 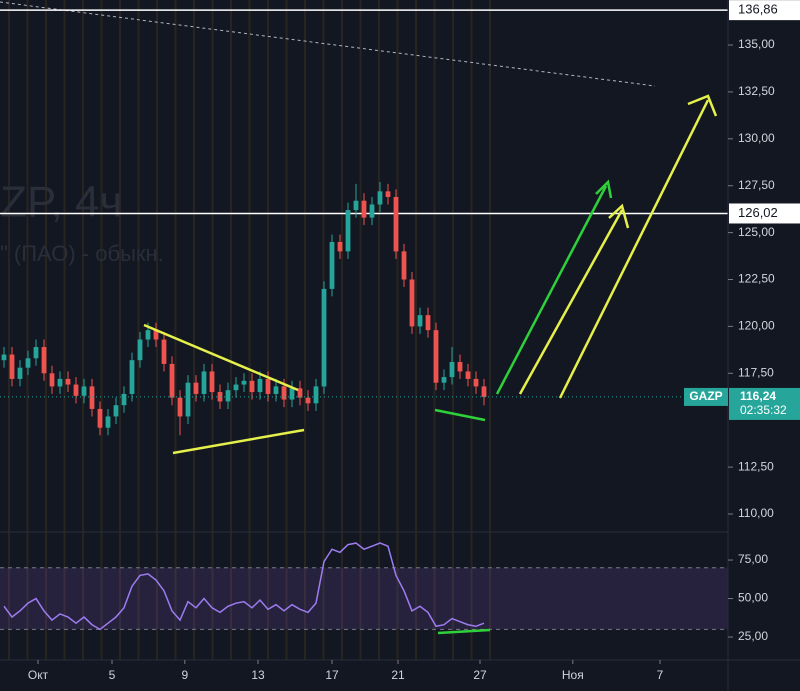 I want to click on price-tag, so click(x=764, y=403).